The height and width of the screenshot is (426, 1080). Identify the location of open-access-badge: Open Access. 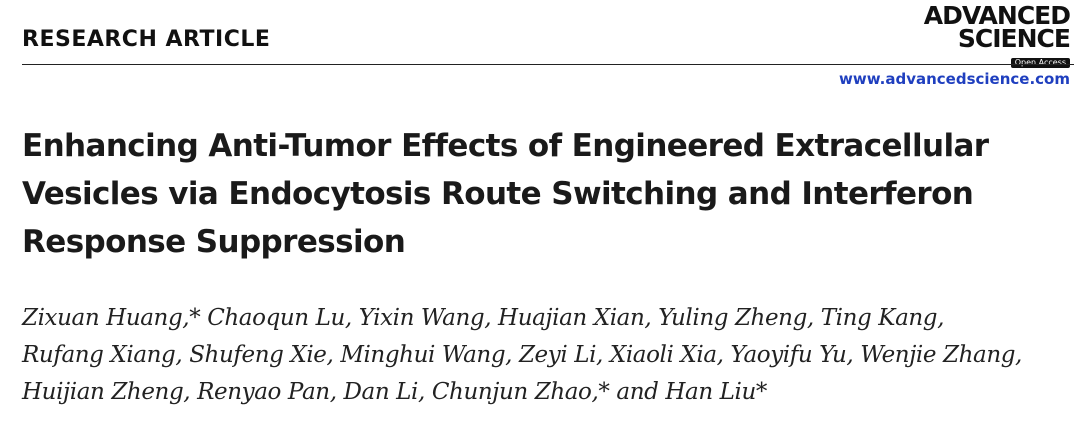
(1040, 63).